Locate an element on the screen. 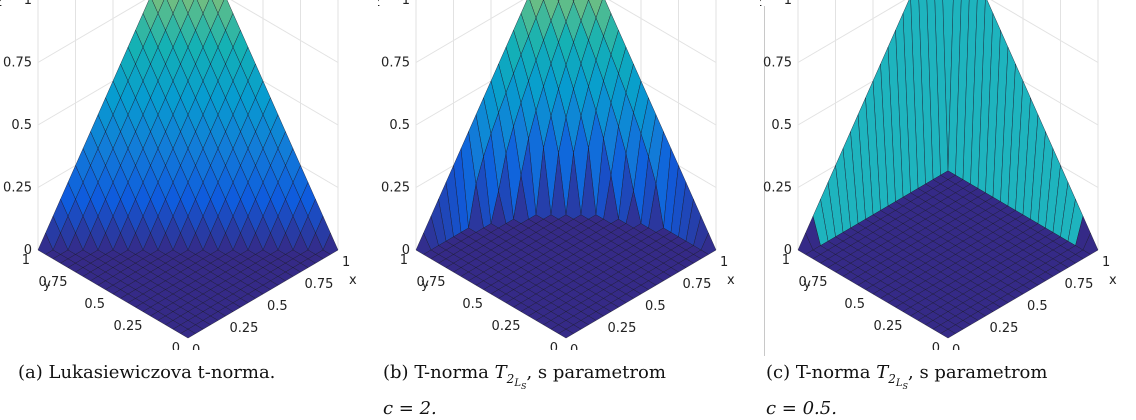  caption-b-suffix: , s parametrom is located at coordinates (596, 372).